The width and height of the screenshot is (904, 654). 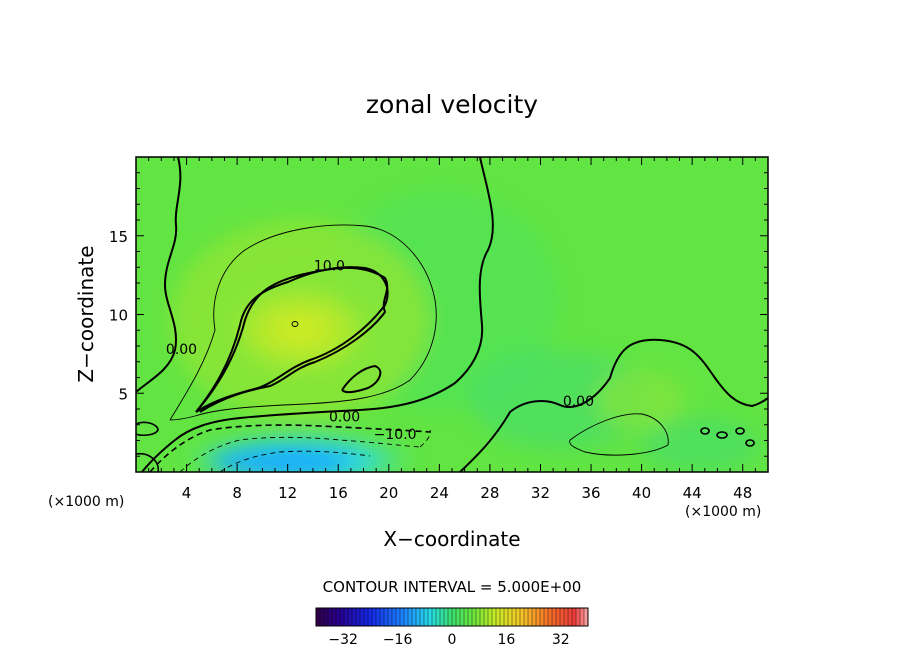 What do you see at coordinates (641, 493) in the screenshot?
I see `x-tick-label: 40` at bounding box center [641, 493].